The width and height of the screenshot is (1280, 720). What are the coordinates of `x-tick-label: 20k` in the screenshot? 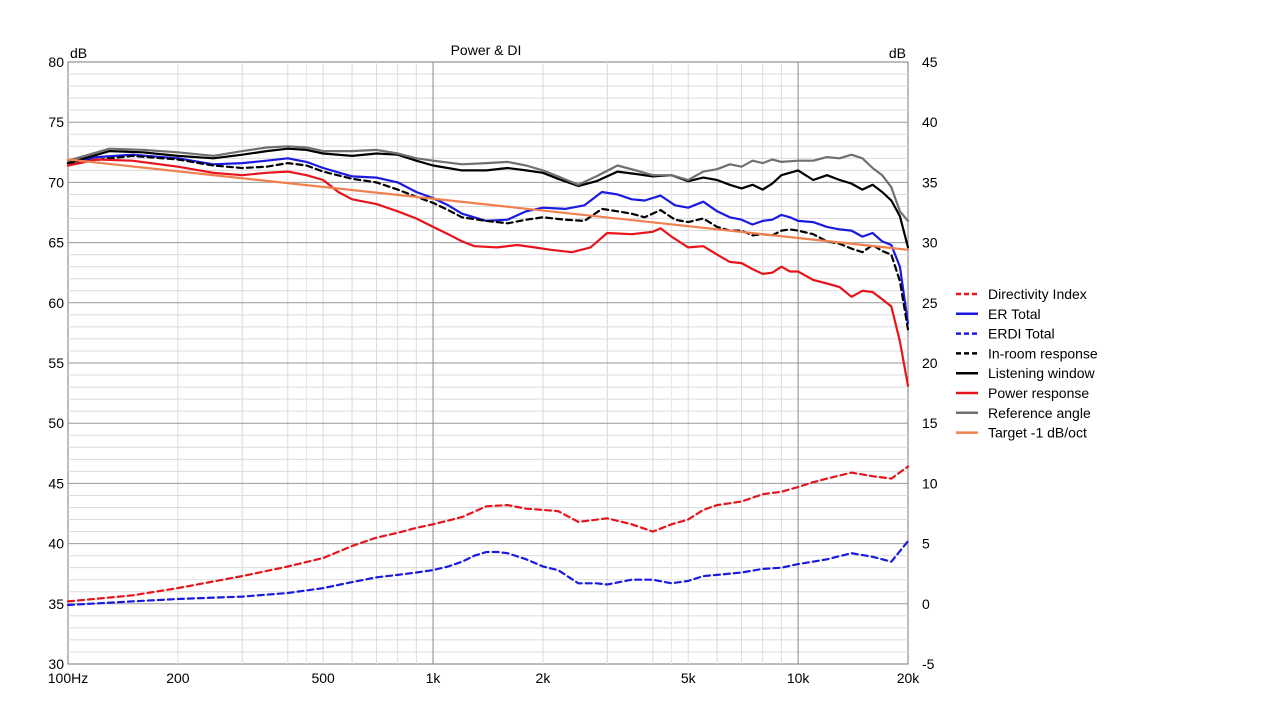 It's located at (909, 678).